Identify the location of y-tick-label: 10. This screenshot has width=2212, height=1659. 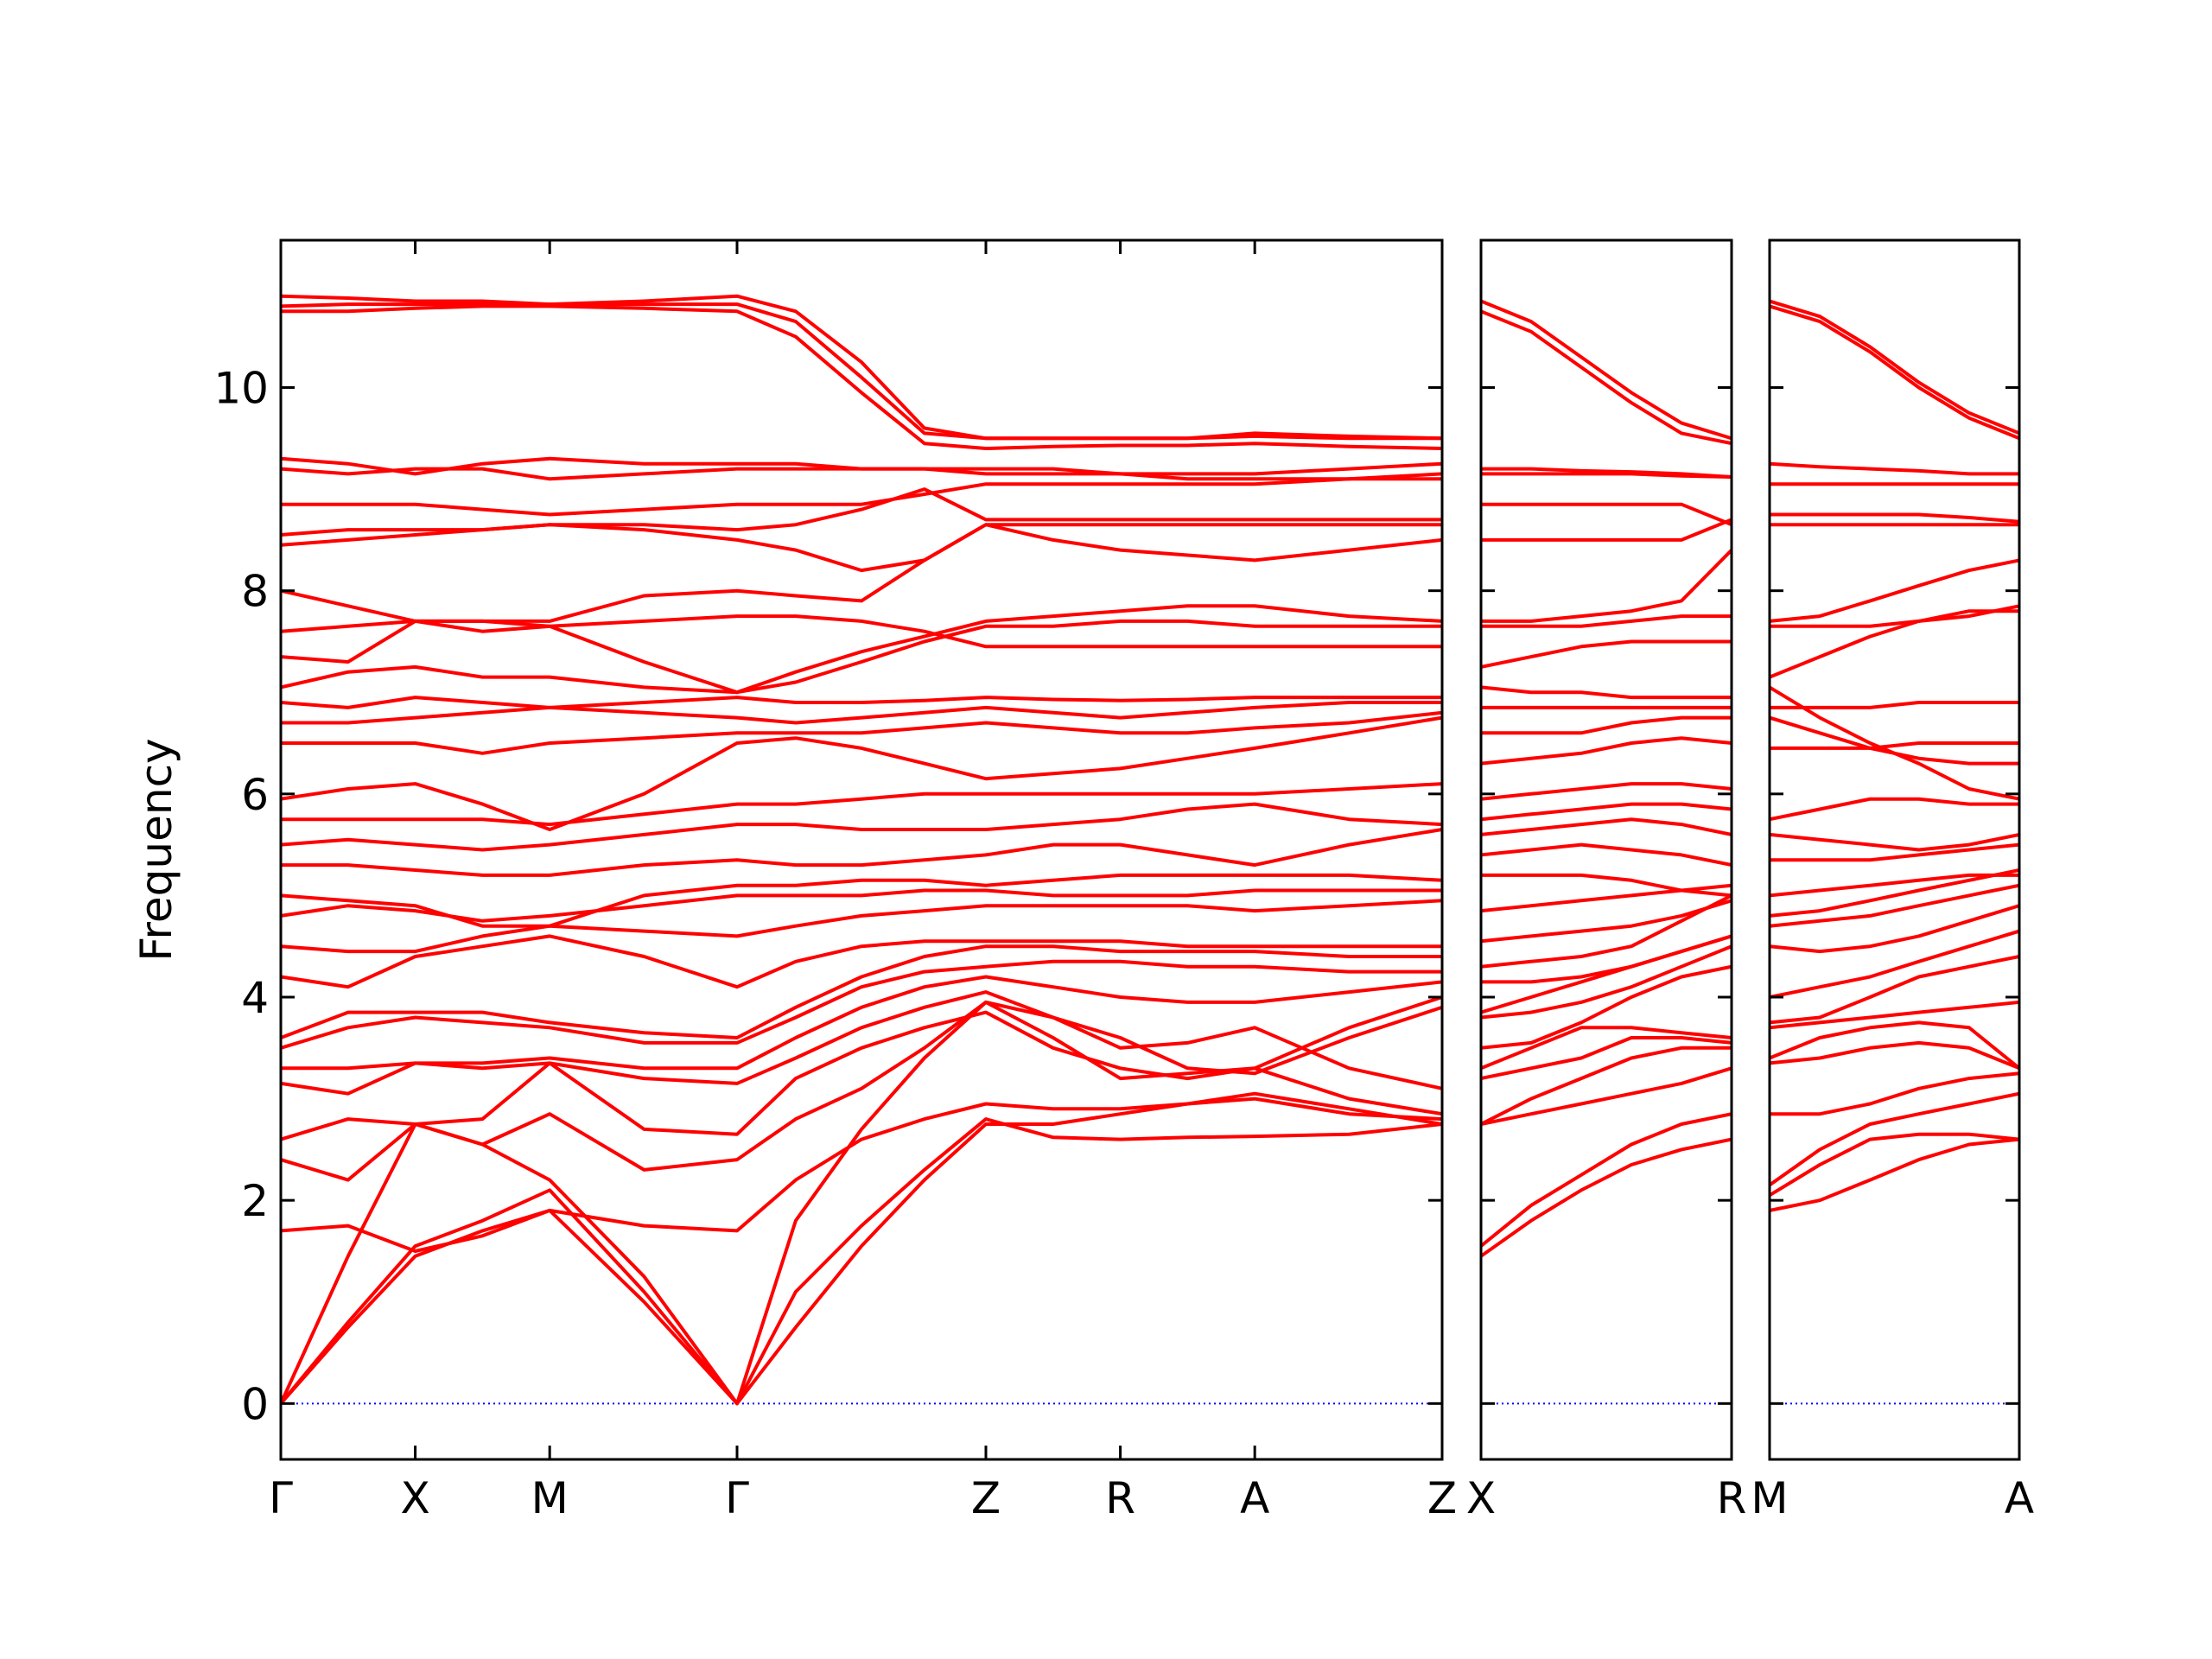
(241, 388).